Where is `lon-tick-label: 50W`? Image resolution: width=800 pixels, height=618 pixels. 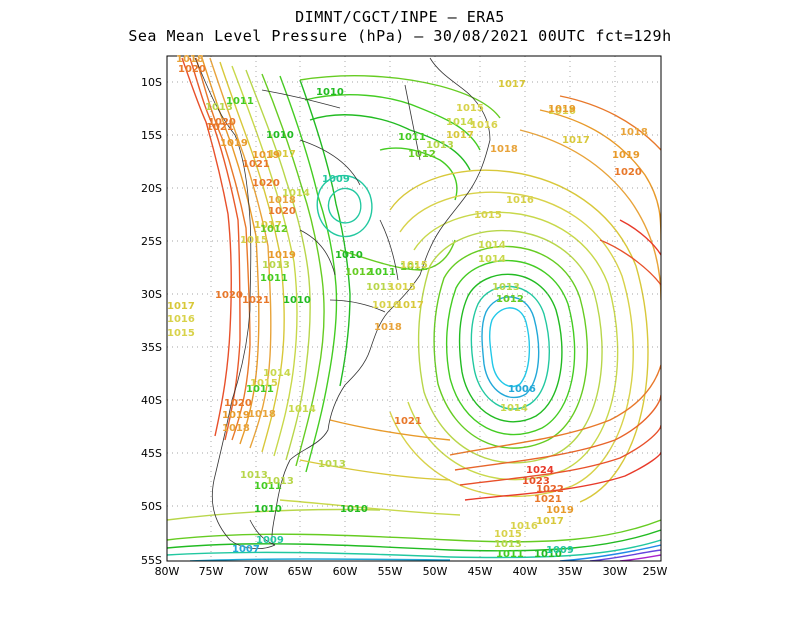
lon-tick-label: 50W is located at coordinates (435, 571).